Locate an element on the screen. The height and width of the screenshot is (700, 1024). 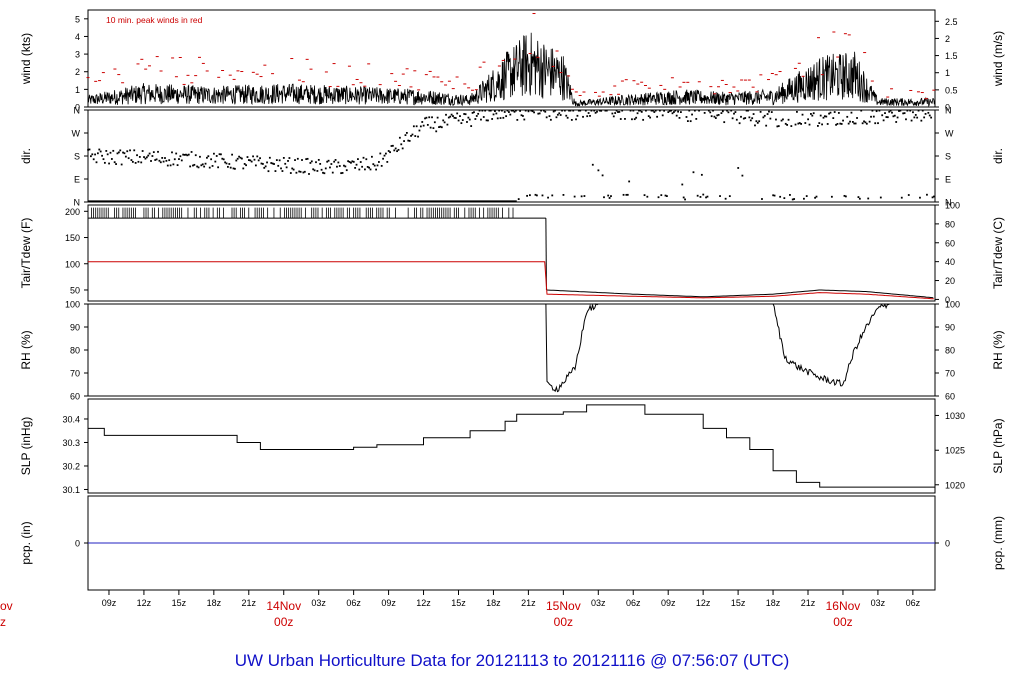
panel-annotation: 10 min. peak winds in red is located at coordinates (154, 20).